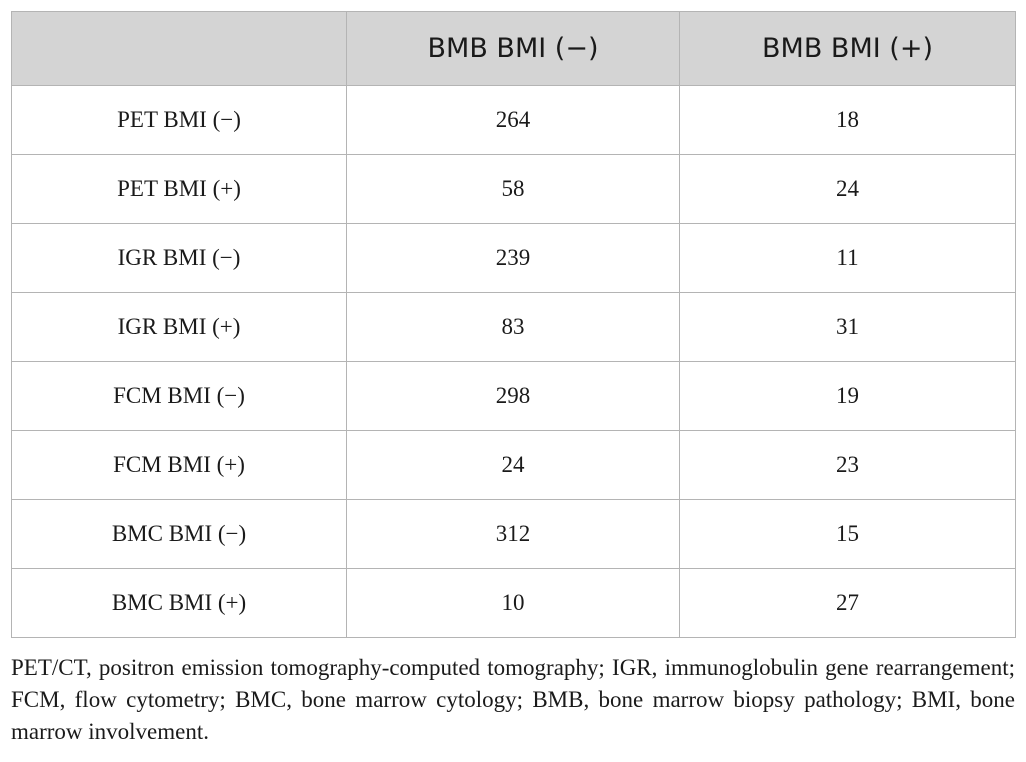 This screenshot has width=1026, height=762. Describe the element at coordinates (179, 120) in the screenshot. I see `row-label: PET BMI (−)` at that location.